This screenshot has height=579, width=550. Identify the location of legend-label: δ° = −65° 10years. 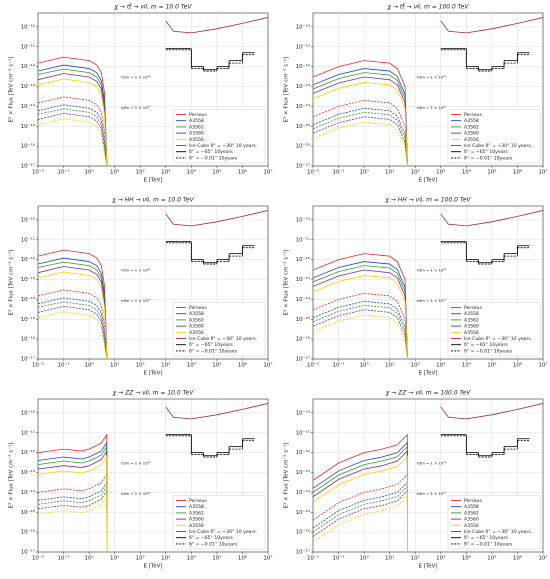
(486, 152).